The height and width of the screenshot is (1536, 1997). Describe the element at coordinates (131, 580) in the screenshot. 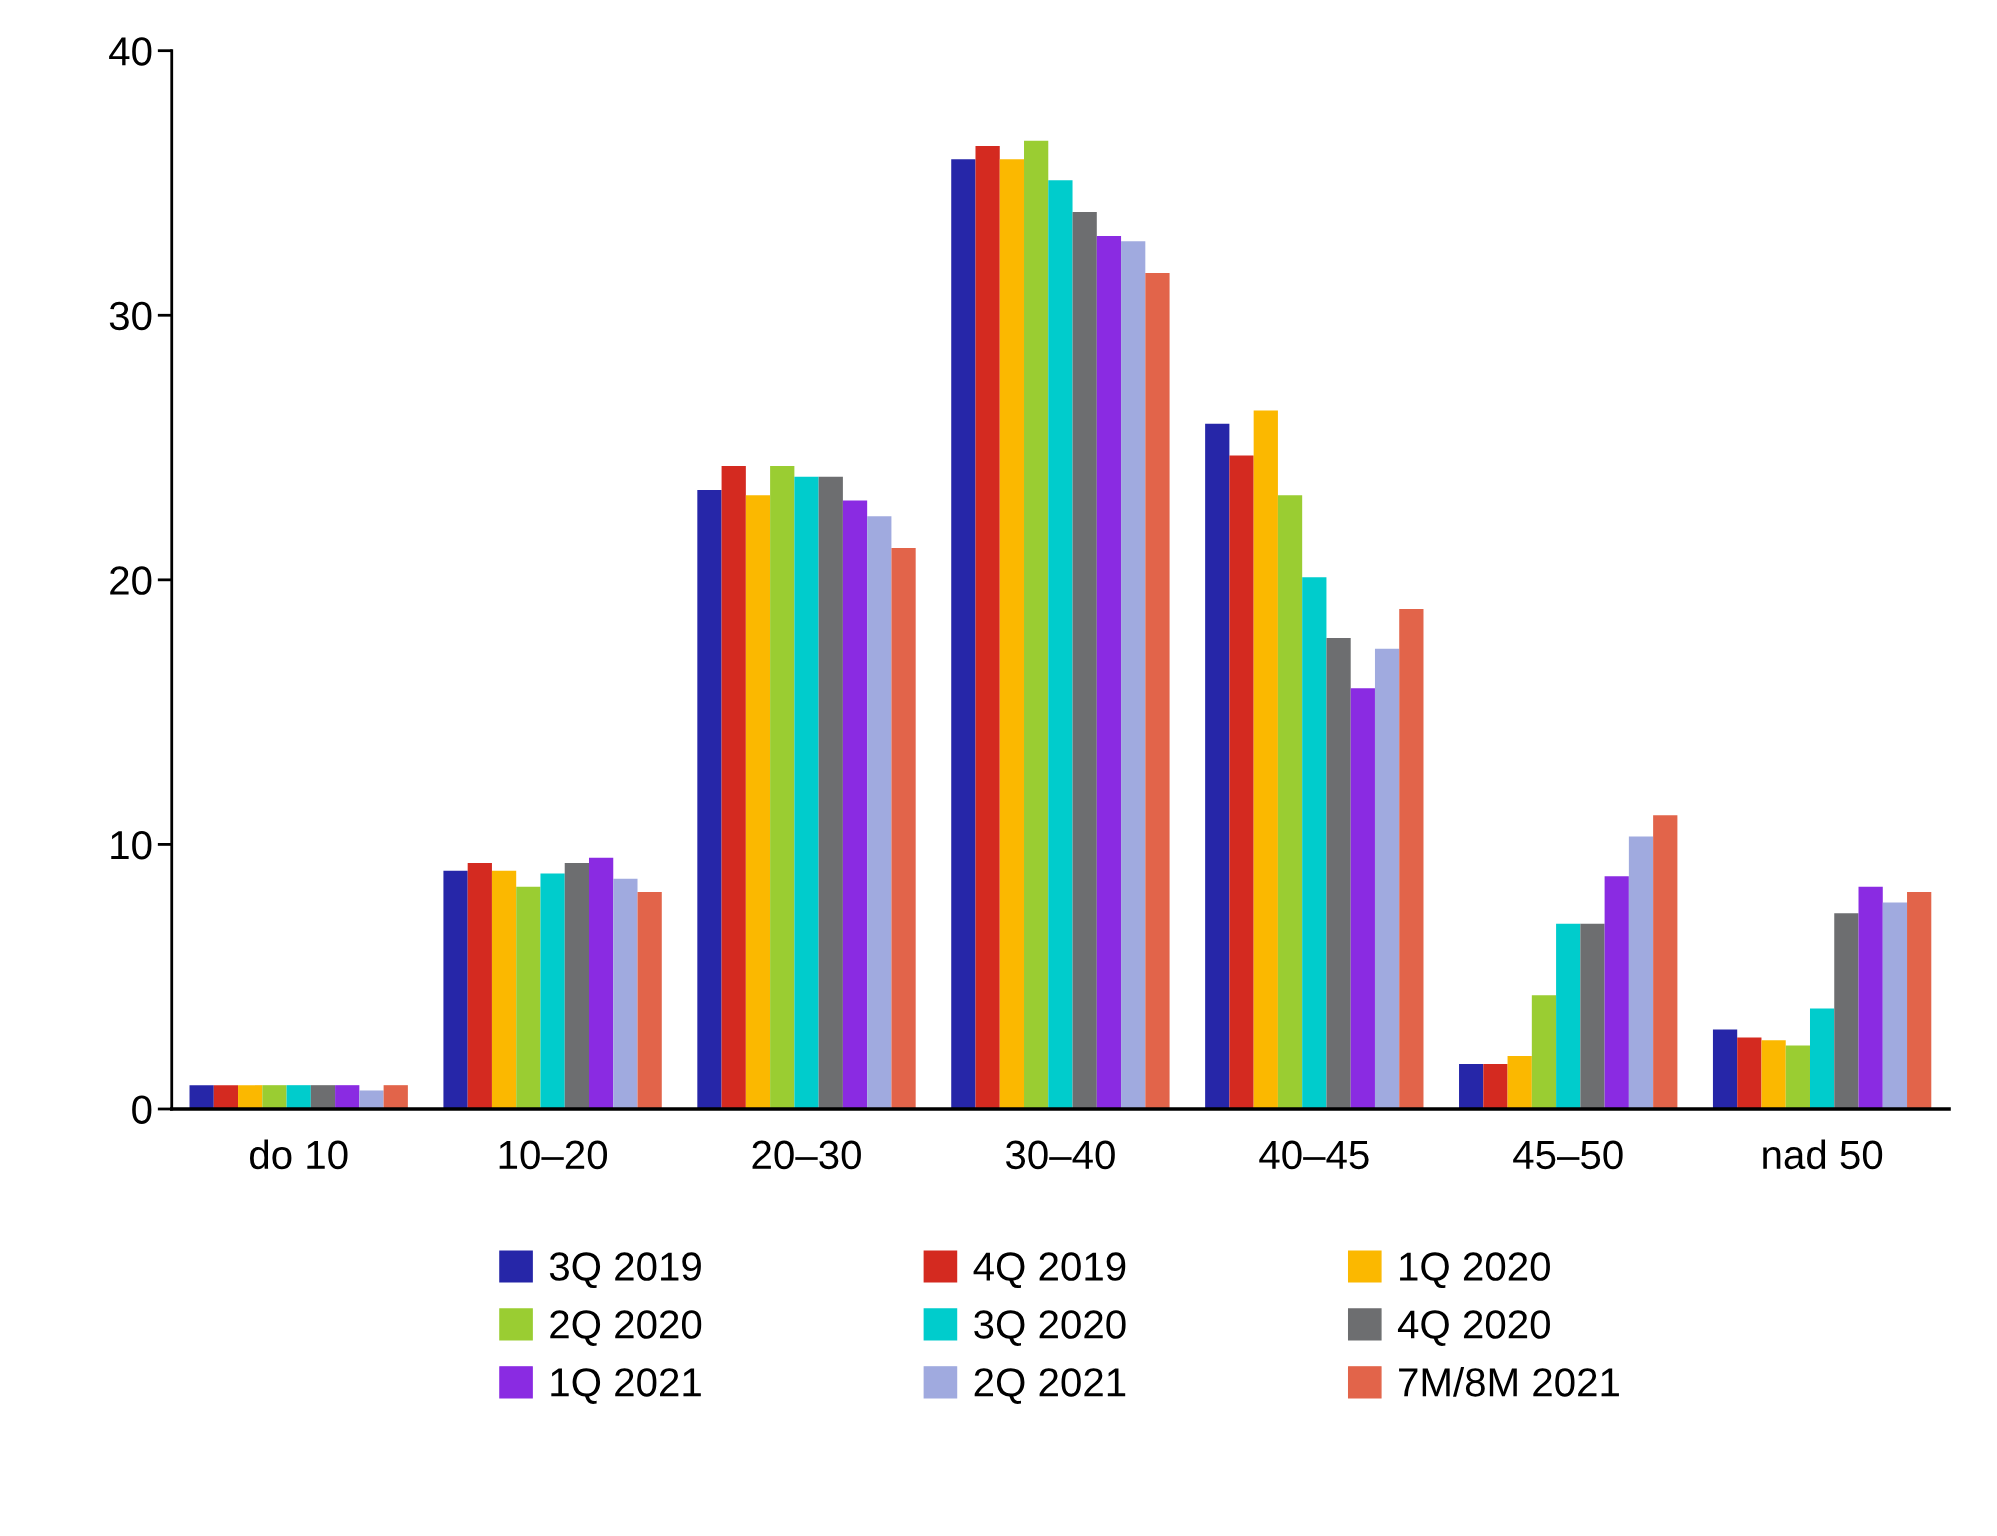

I see `y-tick-label: 20` at that location.